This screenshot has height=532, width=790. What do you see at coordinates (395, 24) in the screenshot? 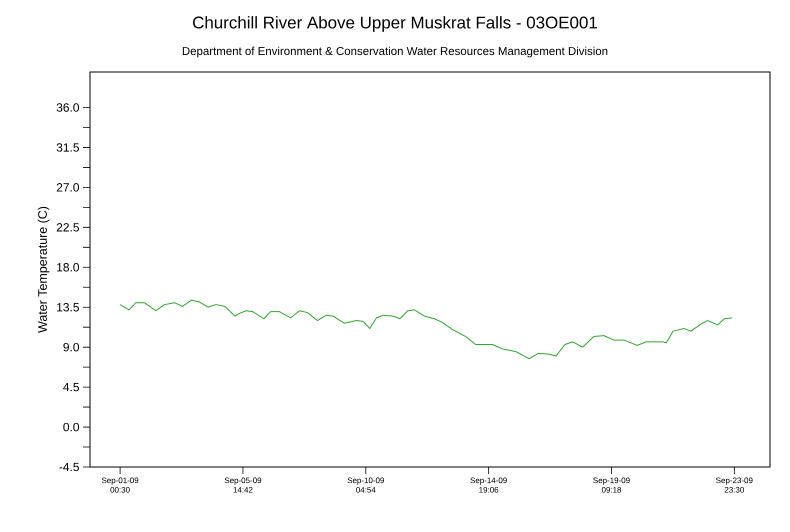
I see `chart-title: Churchill River Above Upper Muskrat Falls - 03OE001` at bounding box center [395, 24].